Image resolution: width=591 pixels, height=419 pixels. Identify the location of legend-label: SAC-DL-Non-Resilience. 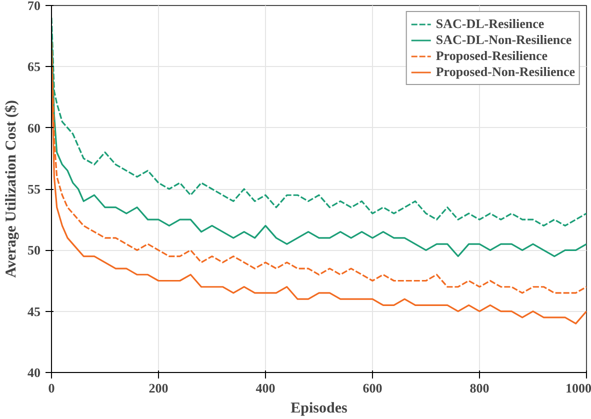
(504, 40).